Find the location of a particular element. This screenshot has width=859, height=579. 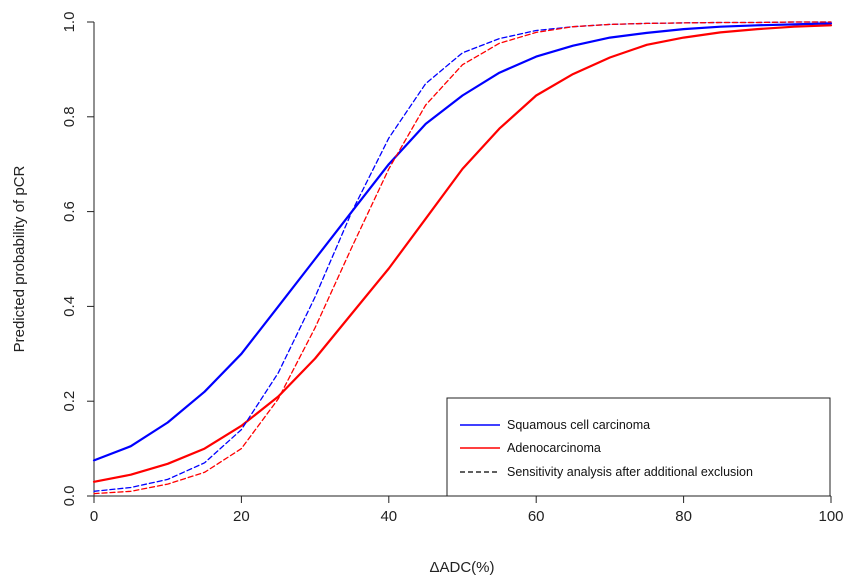

y-tick-label: 0.8 is located at coordinates (69, 116).